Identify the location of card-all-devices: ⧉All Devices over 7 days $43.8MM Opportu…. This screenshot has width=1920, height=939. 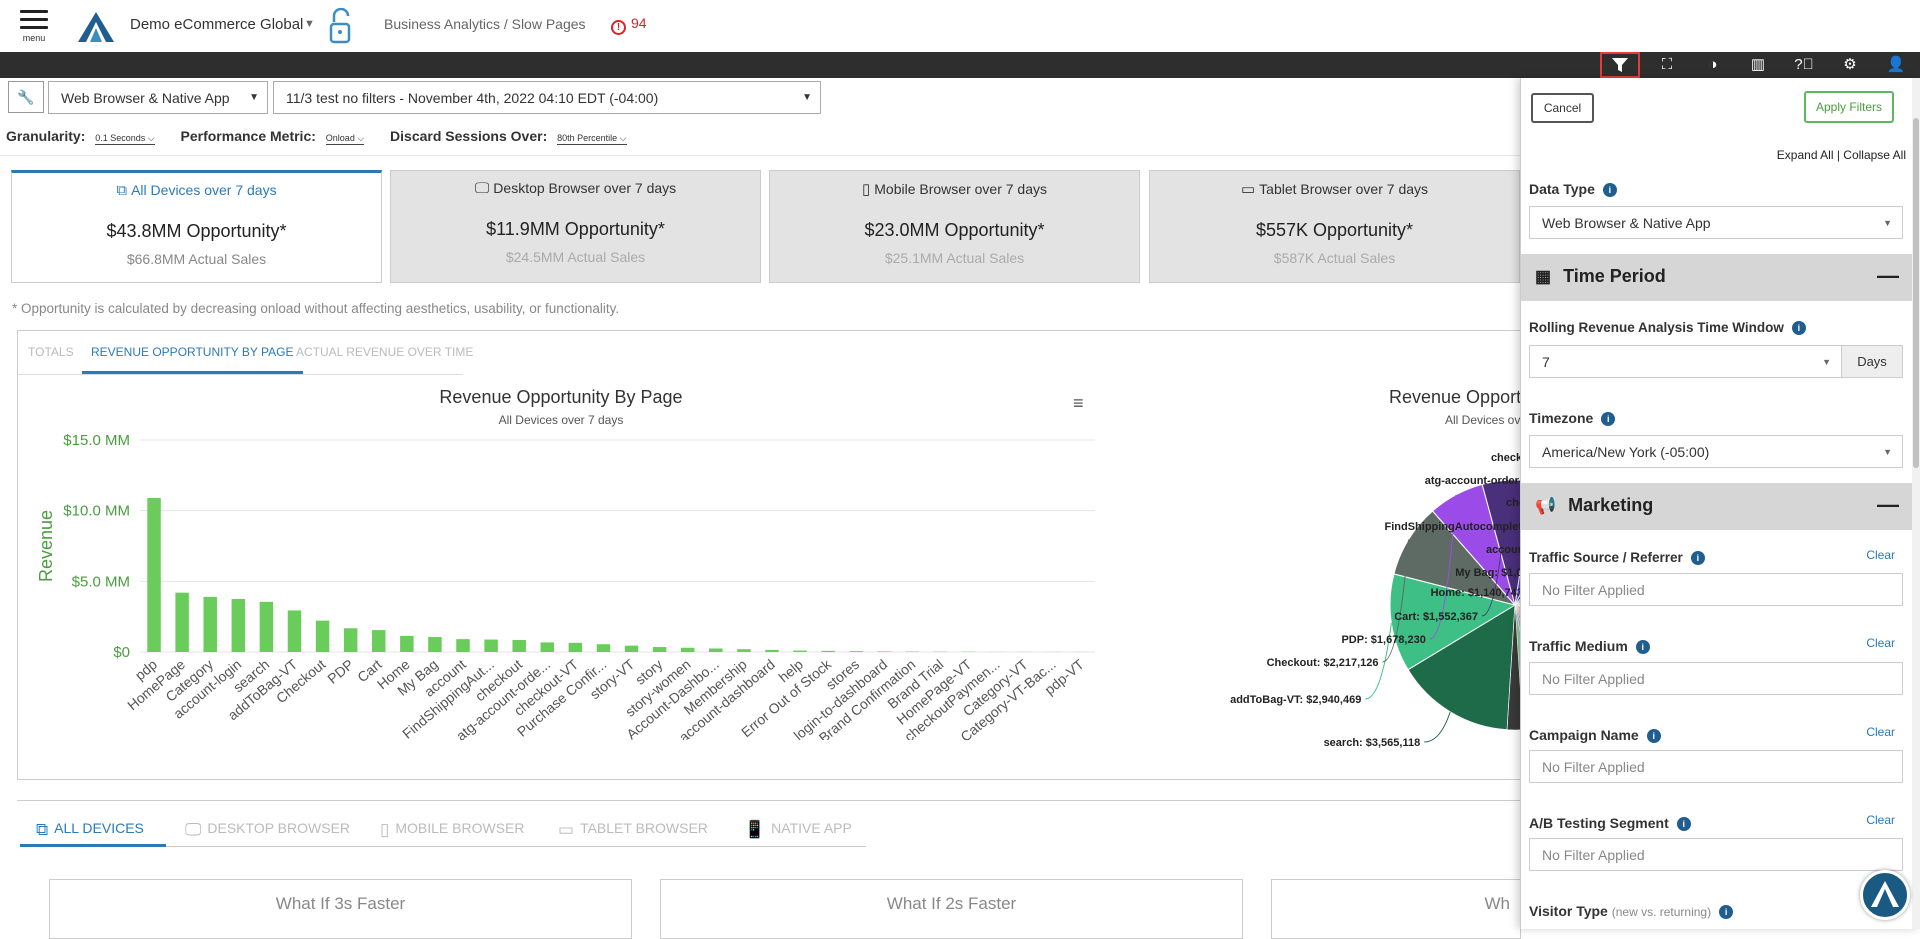
(196, 226).